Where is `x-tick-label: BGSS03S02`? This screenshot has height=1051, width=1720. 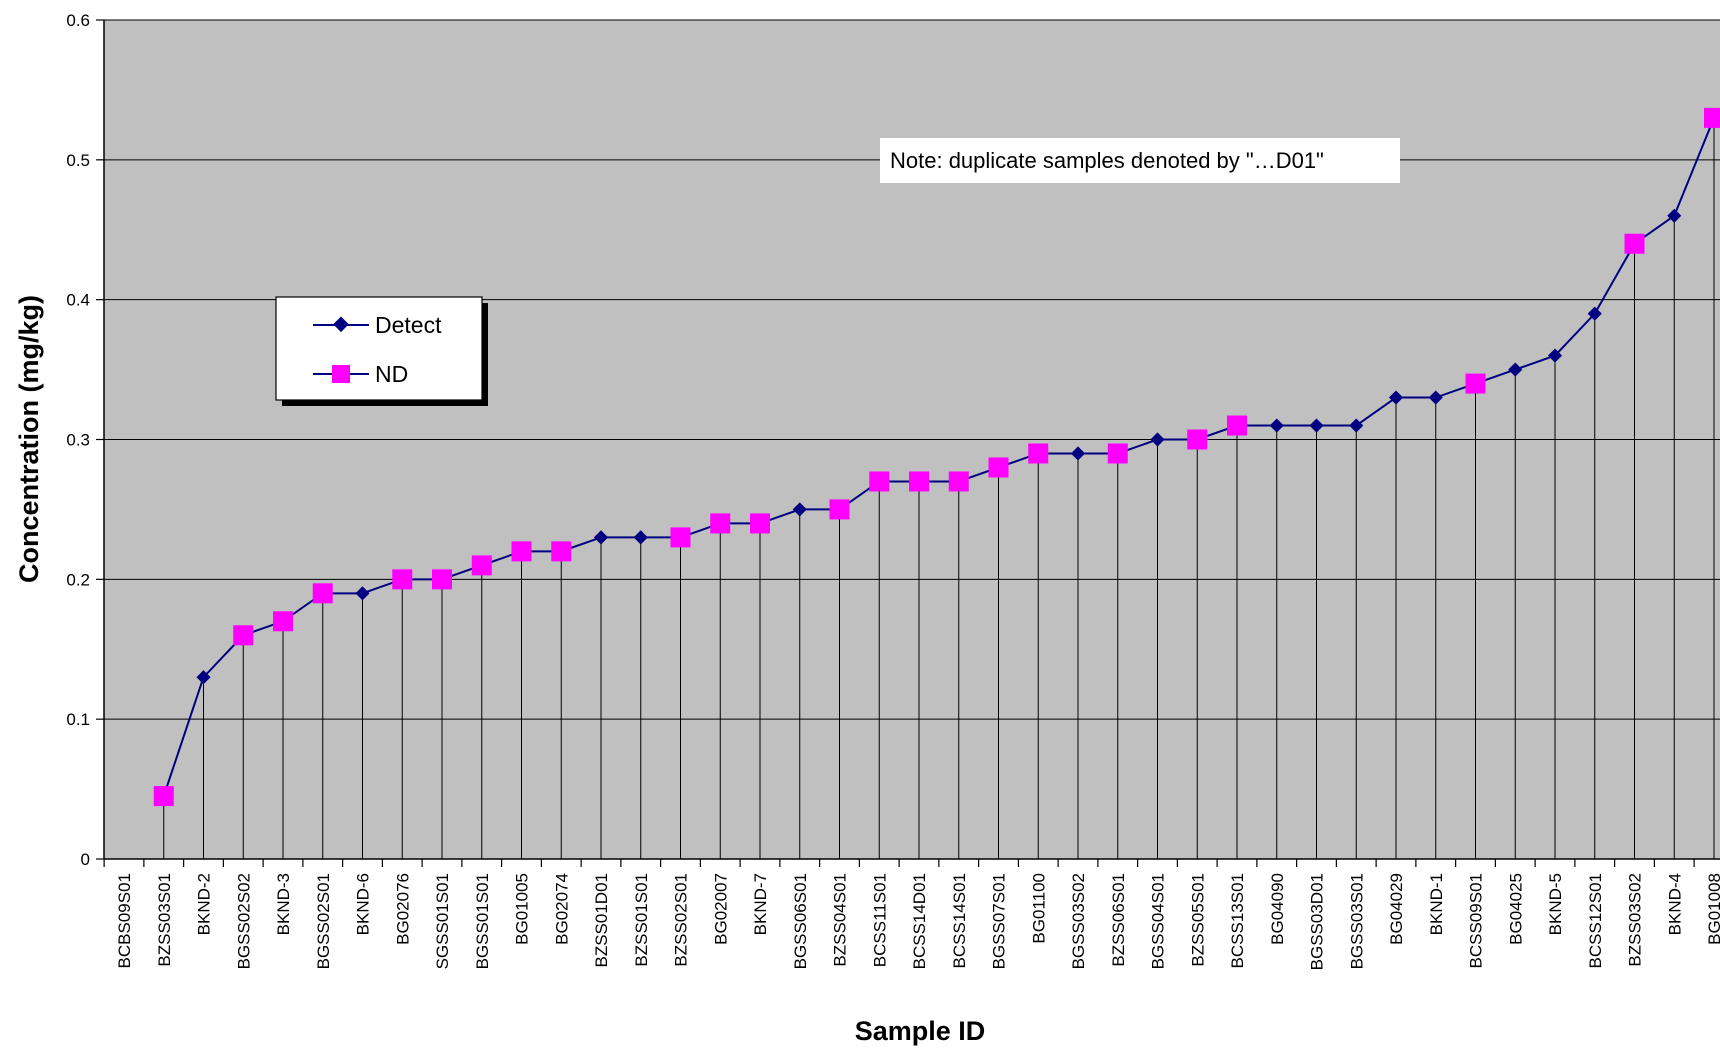 x-tick-label: BGSS03S02 is located at coordinates (1078, 921).